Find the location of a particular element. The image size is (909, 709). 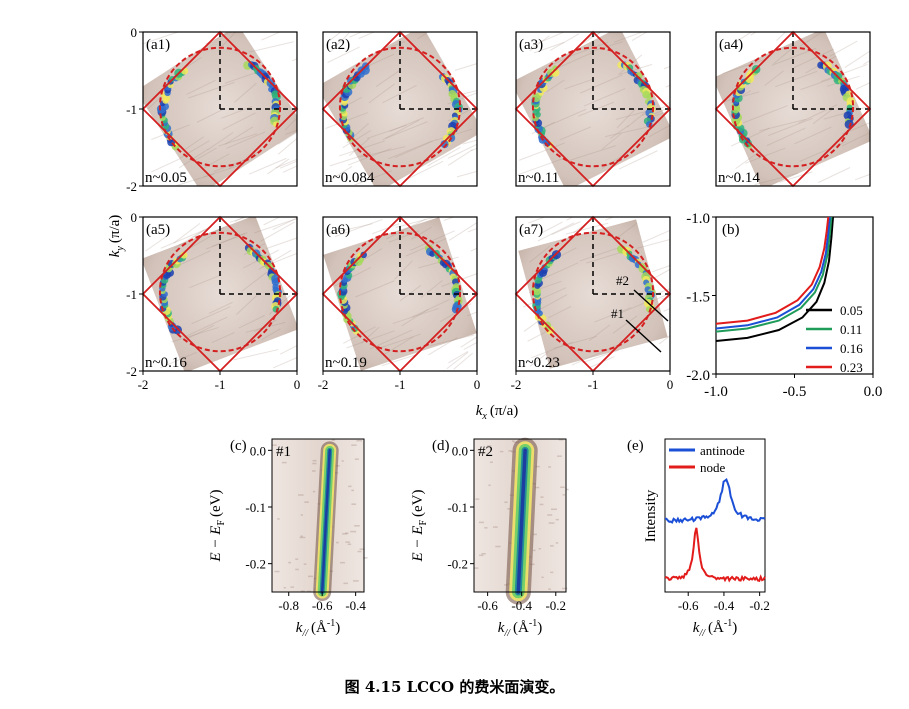

mdc-line-node is located at coordinates (715, 555).